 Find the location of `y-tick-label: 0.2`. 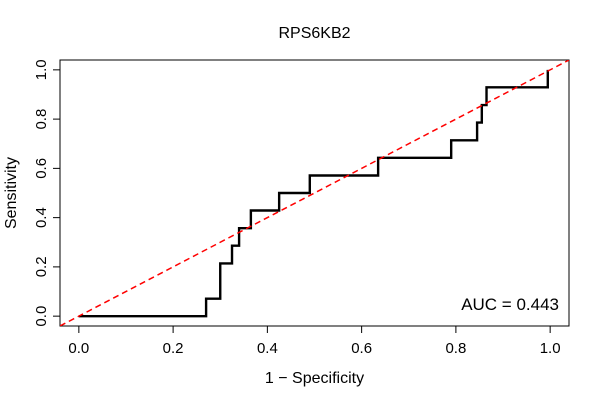

y-tick-label: 0.2 is located at coordinates (41, 266).